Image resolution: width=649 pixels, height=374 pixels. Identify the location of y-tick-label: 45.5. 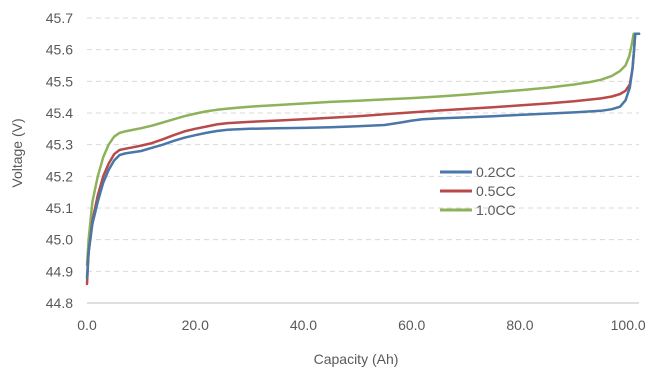
(59, 81).